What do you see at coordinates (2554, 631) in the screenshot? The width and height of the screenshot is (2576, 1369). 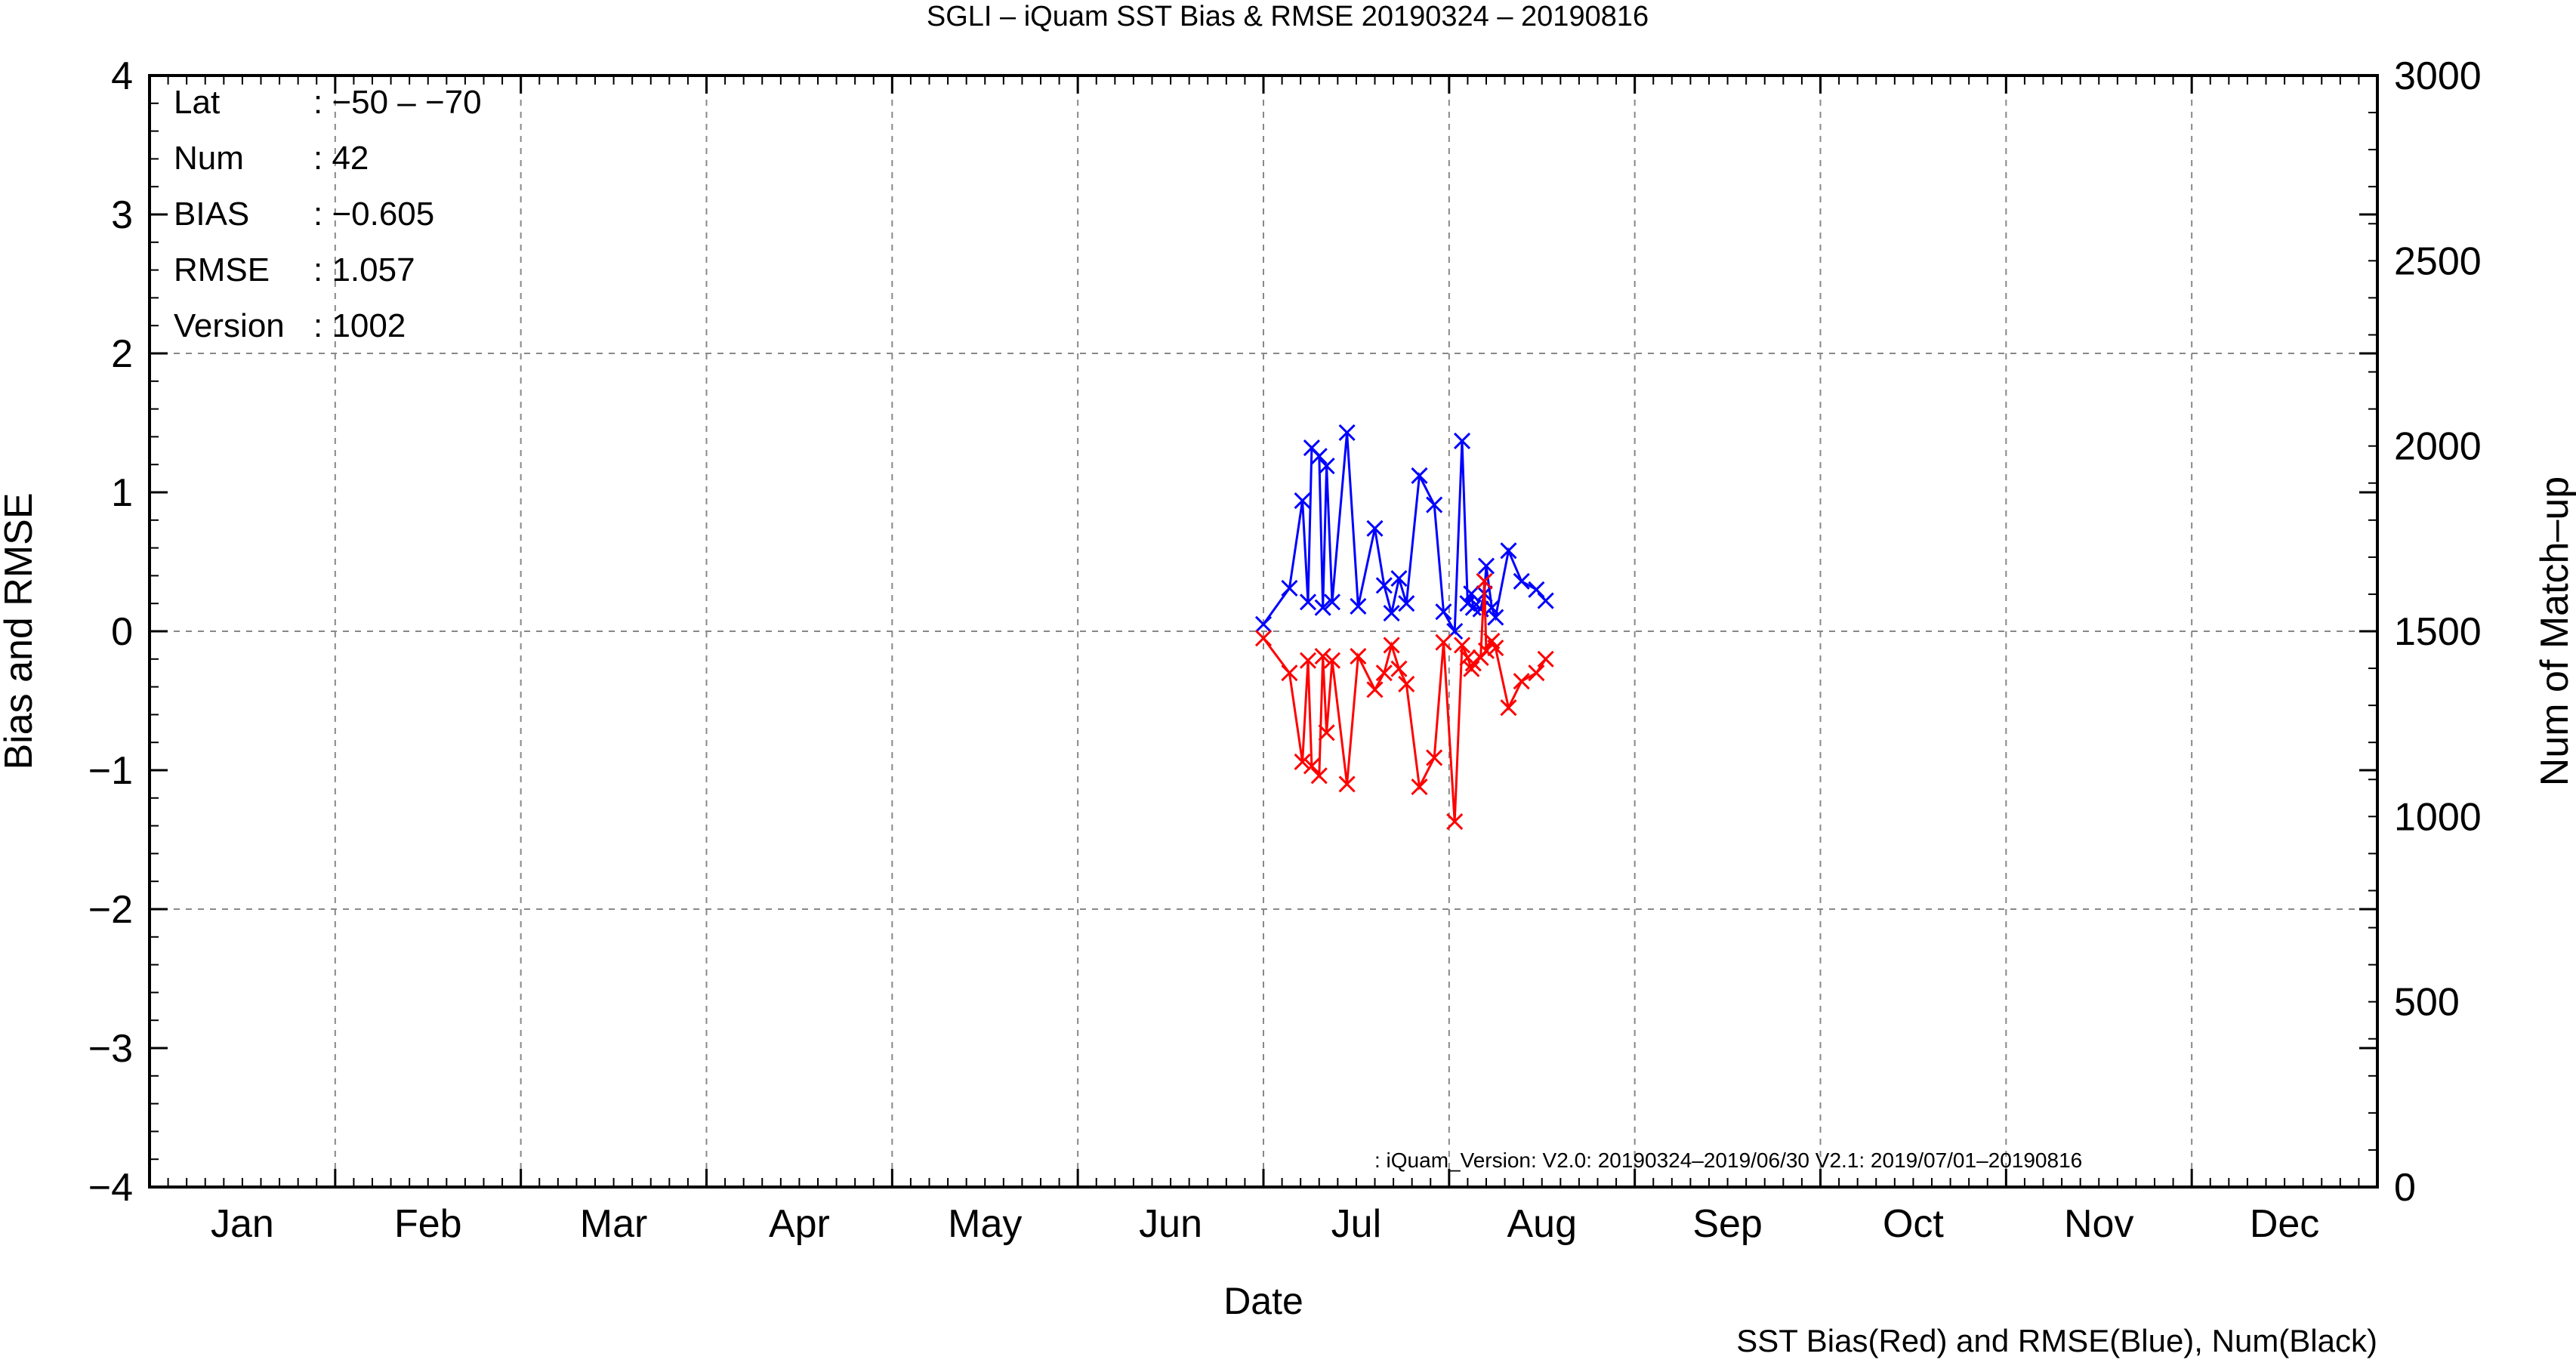 I see `y2-axis-label: Num of Match–up` at bounding box center [2554, 631].